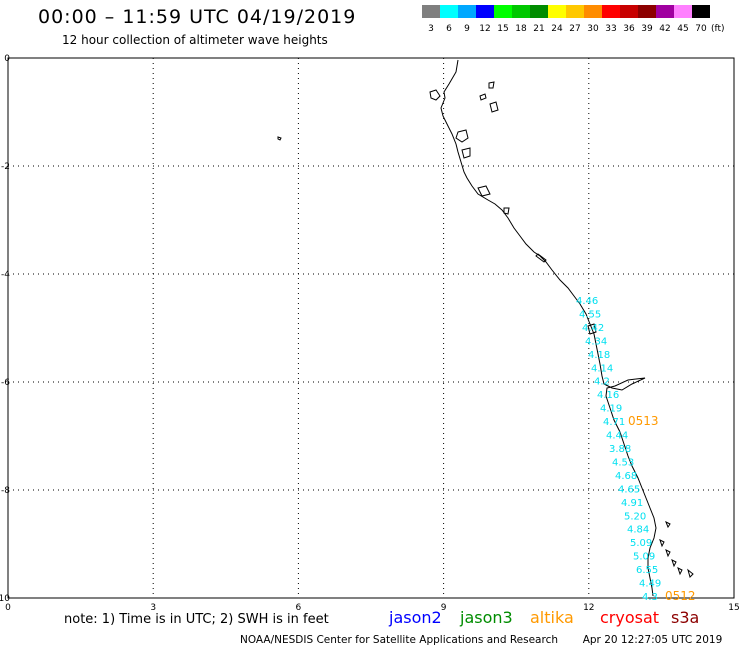  Describe the element at coordinates (444, 608) in the screenshot. I see `x-tick-label: 9` at that location.